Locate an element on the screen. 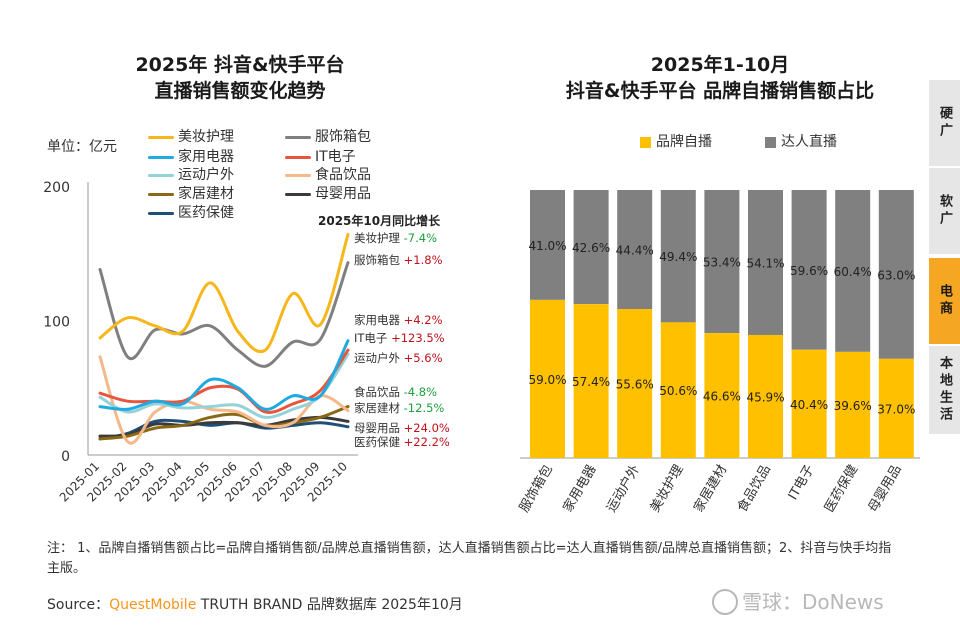 Image resolution: width=960 pixels, height=628 pixels. legend-label: 食品饮品 is located at coordinates (343, 175).